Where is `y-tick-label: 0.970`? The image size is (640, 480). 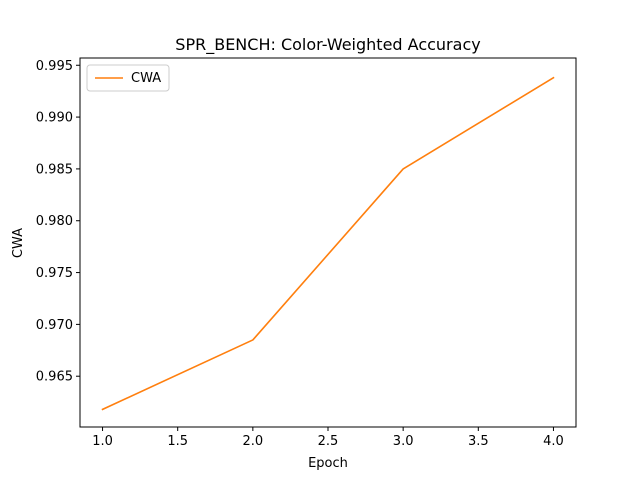 y-tick-label: 0.970 is located at coordinates (54, 325).